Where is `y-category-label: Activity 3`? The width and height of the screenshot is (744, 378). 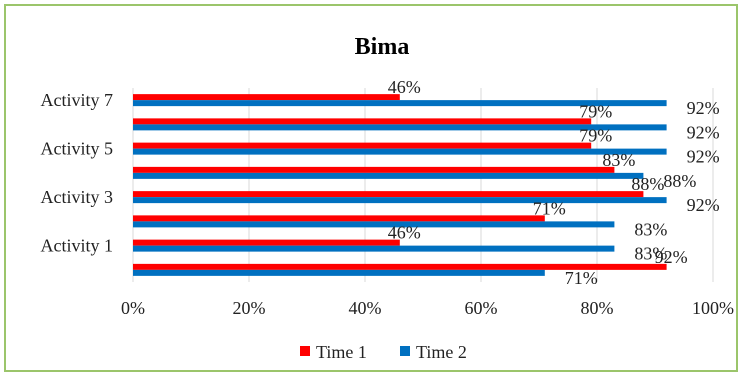 y-category-label: Activity 3 is located at coordinates (77, 197).